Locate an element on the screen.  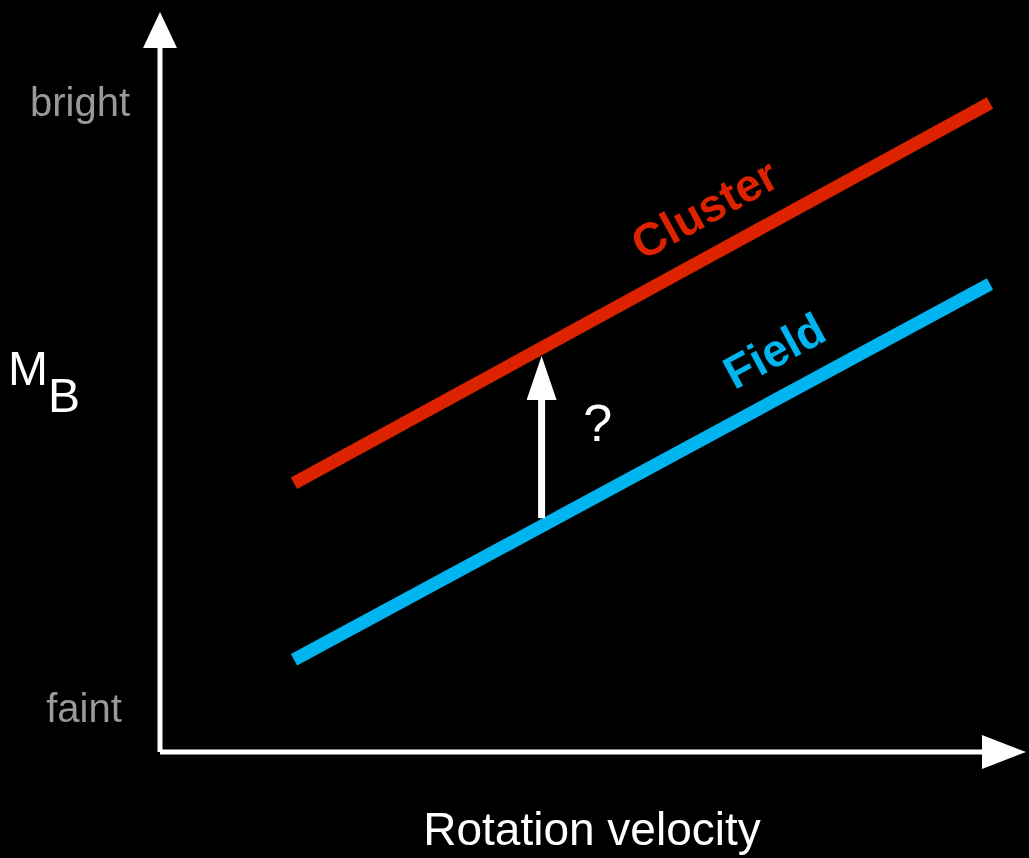
annotation: faint is located at coordinates (84, 708).